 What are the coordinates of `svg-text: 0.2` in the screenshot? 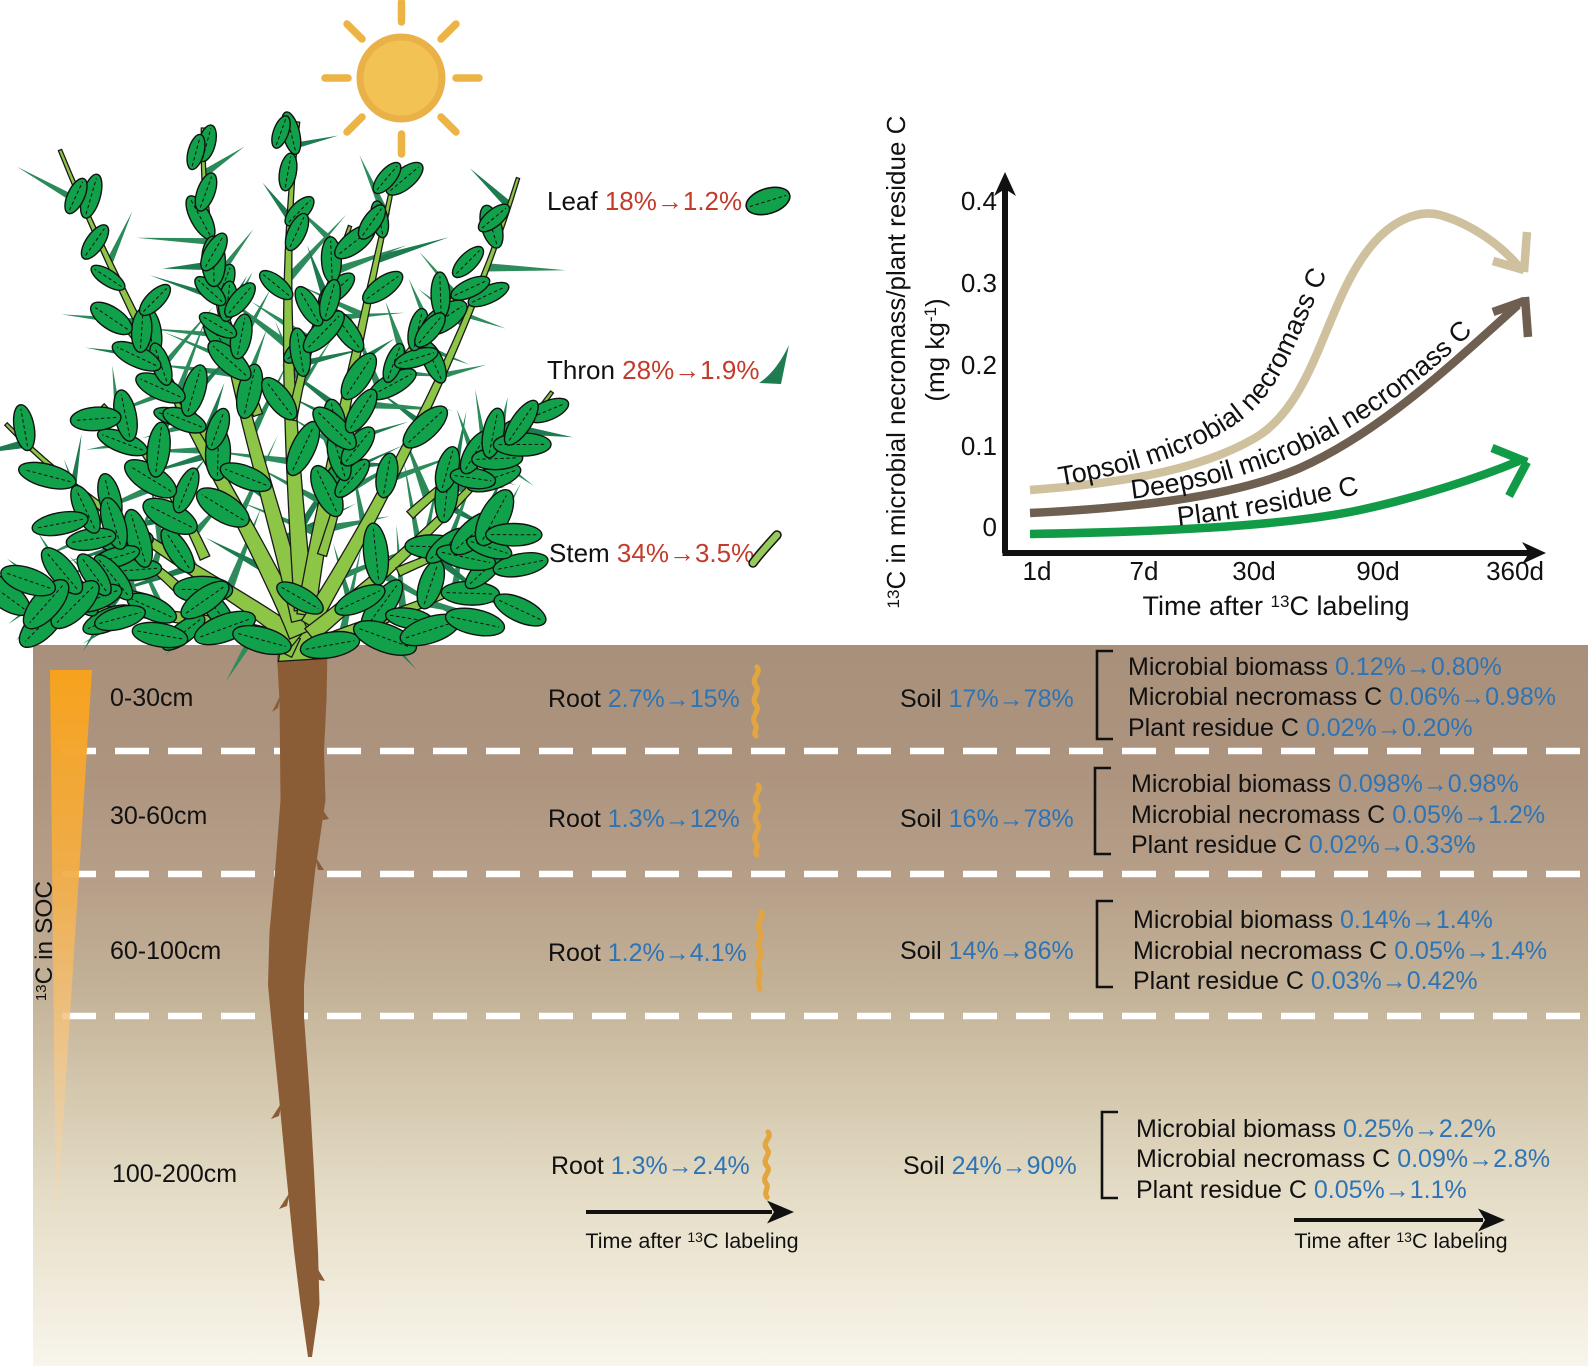 It's located at (979, 365).